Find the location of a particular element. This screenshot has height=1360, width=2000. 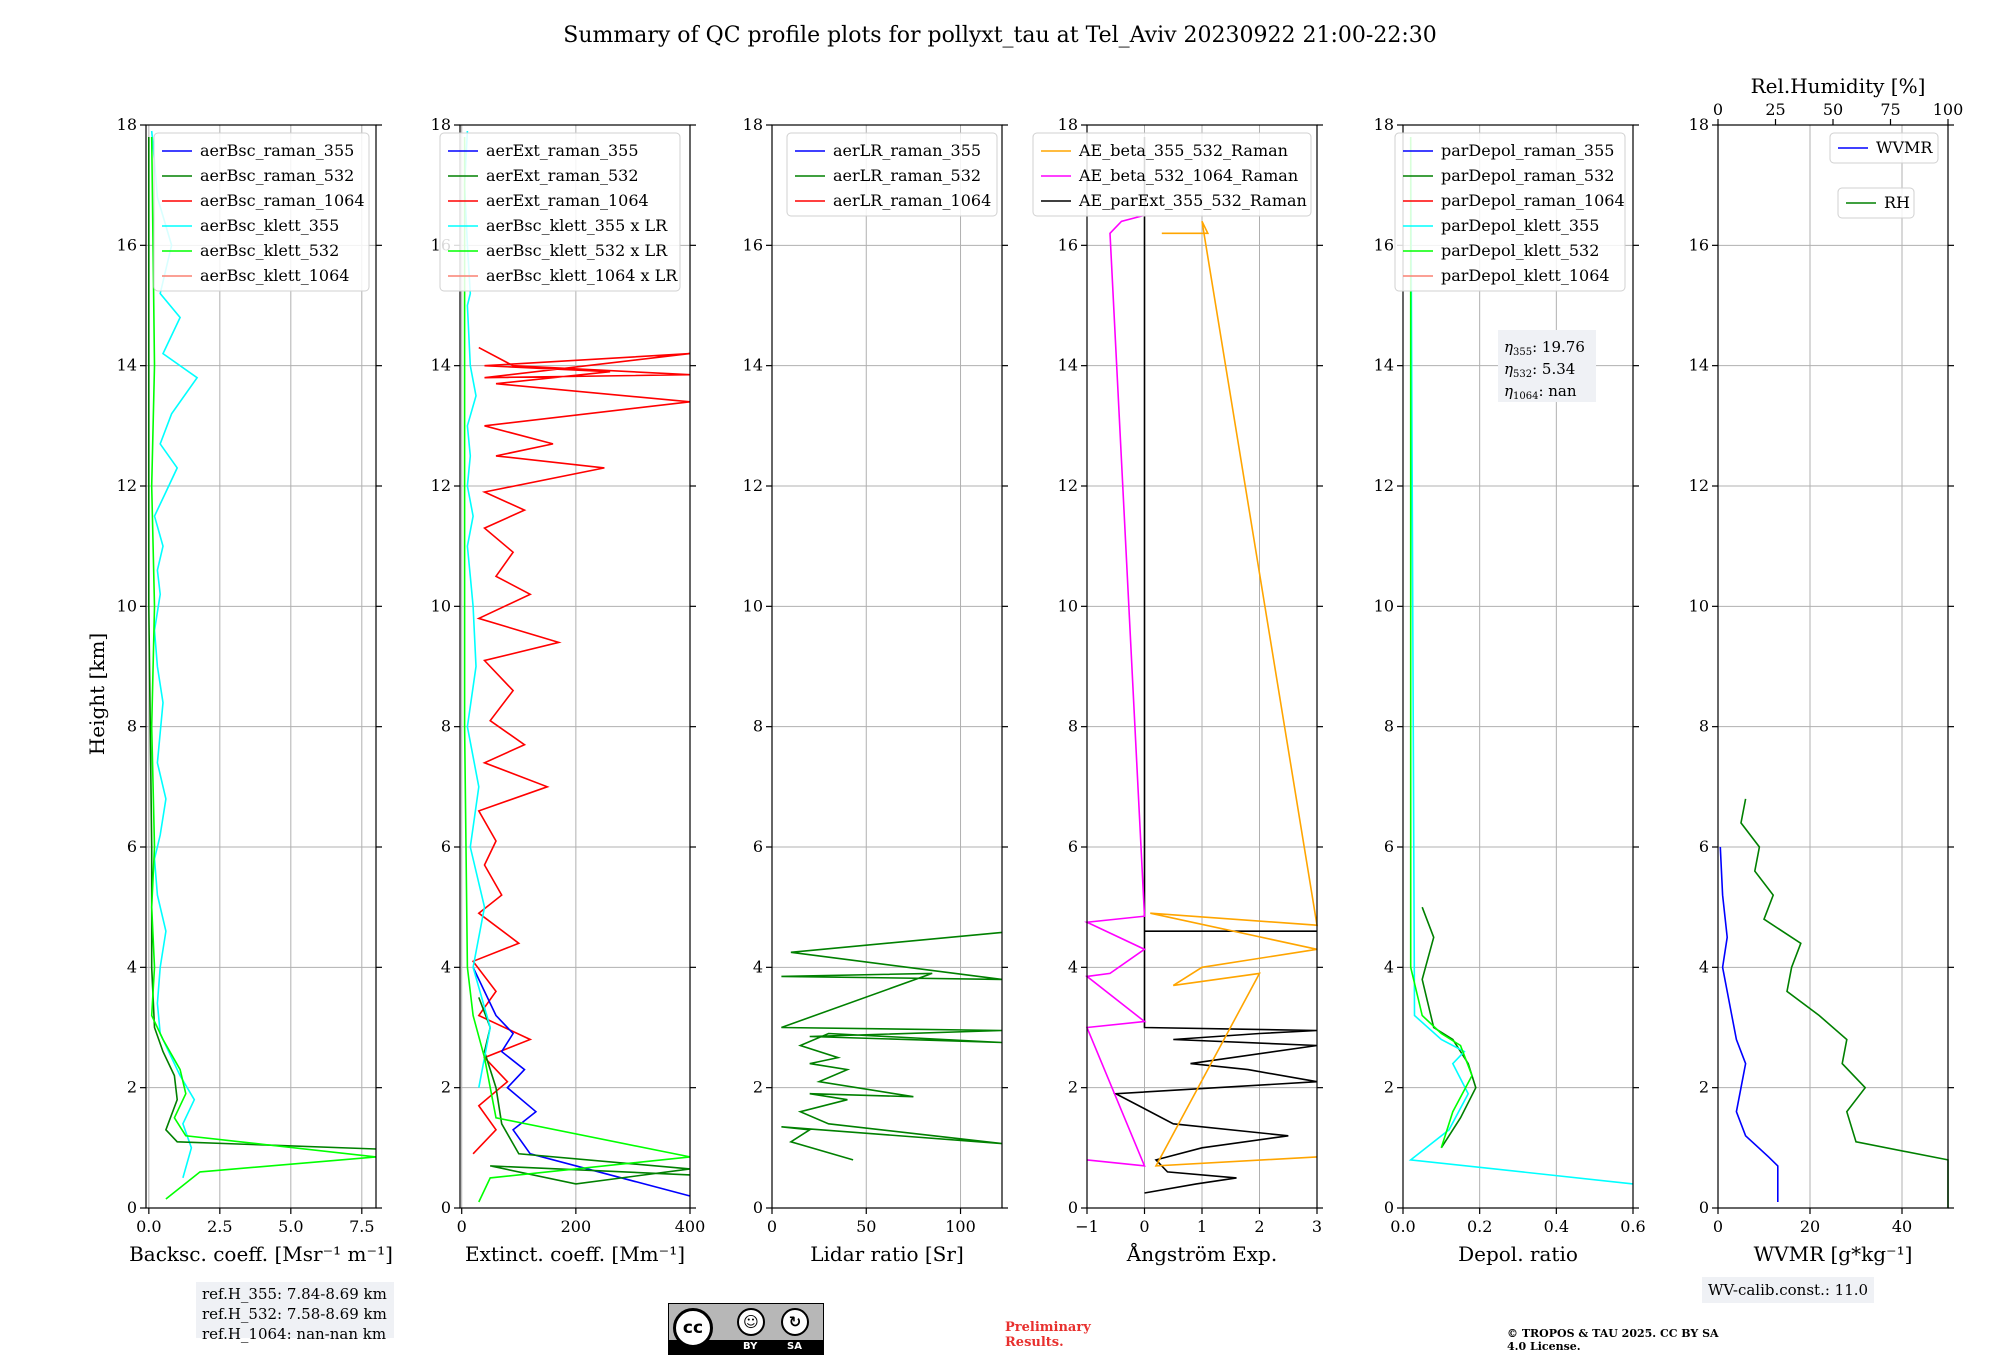

legend-entry: aerExt_raman_1064 is located at coordinates (567, 200).